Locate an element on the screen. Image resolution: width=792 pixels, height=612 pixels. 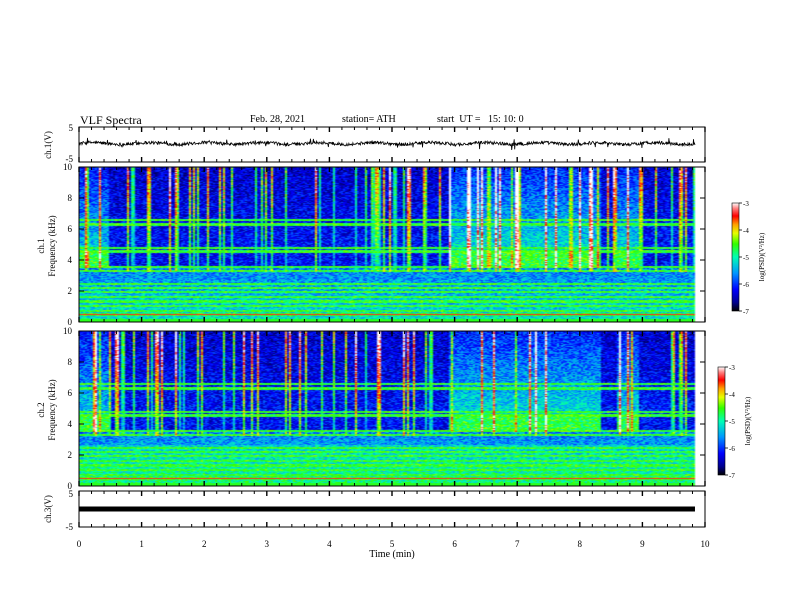
time-axis-label: Time (min) is located at coordinates (391, 554).